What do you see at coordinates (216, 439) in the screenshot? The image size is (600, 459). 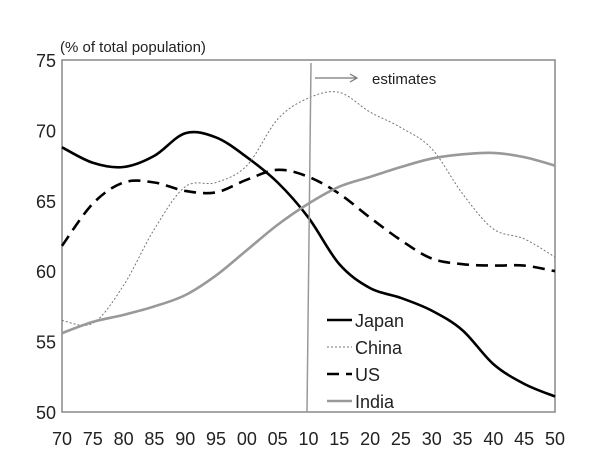 I see `x-tick-label: 95` at bounding box center [216, 439].